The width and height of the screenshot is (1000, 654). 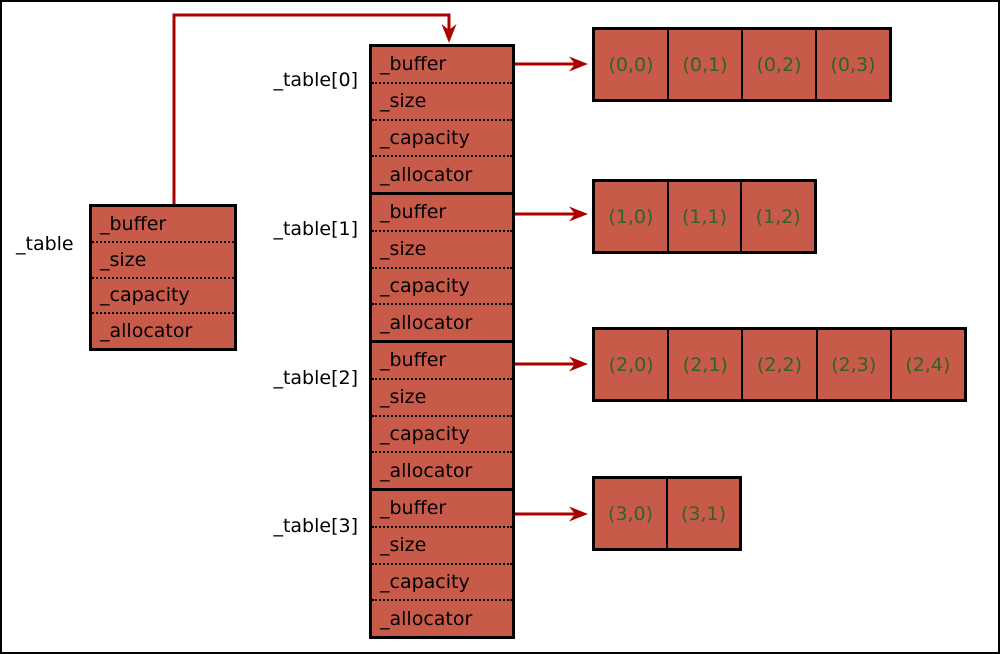 I want to click on table-field-capacity: _capacity, so click(x=163, y=294).